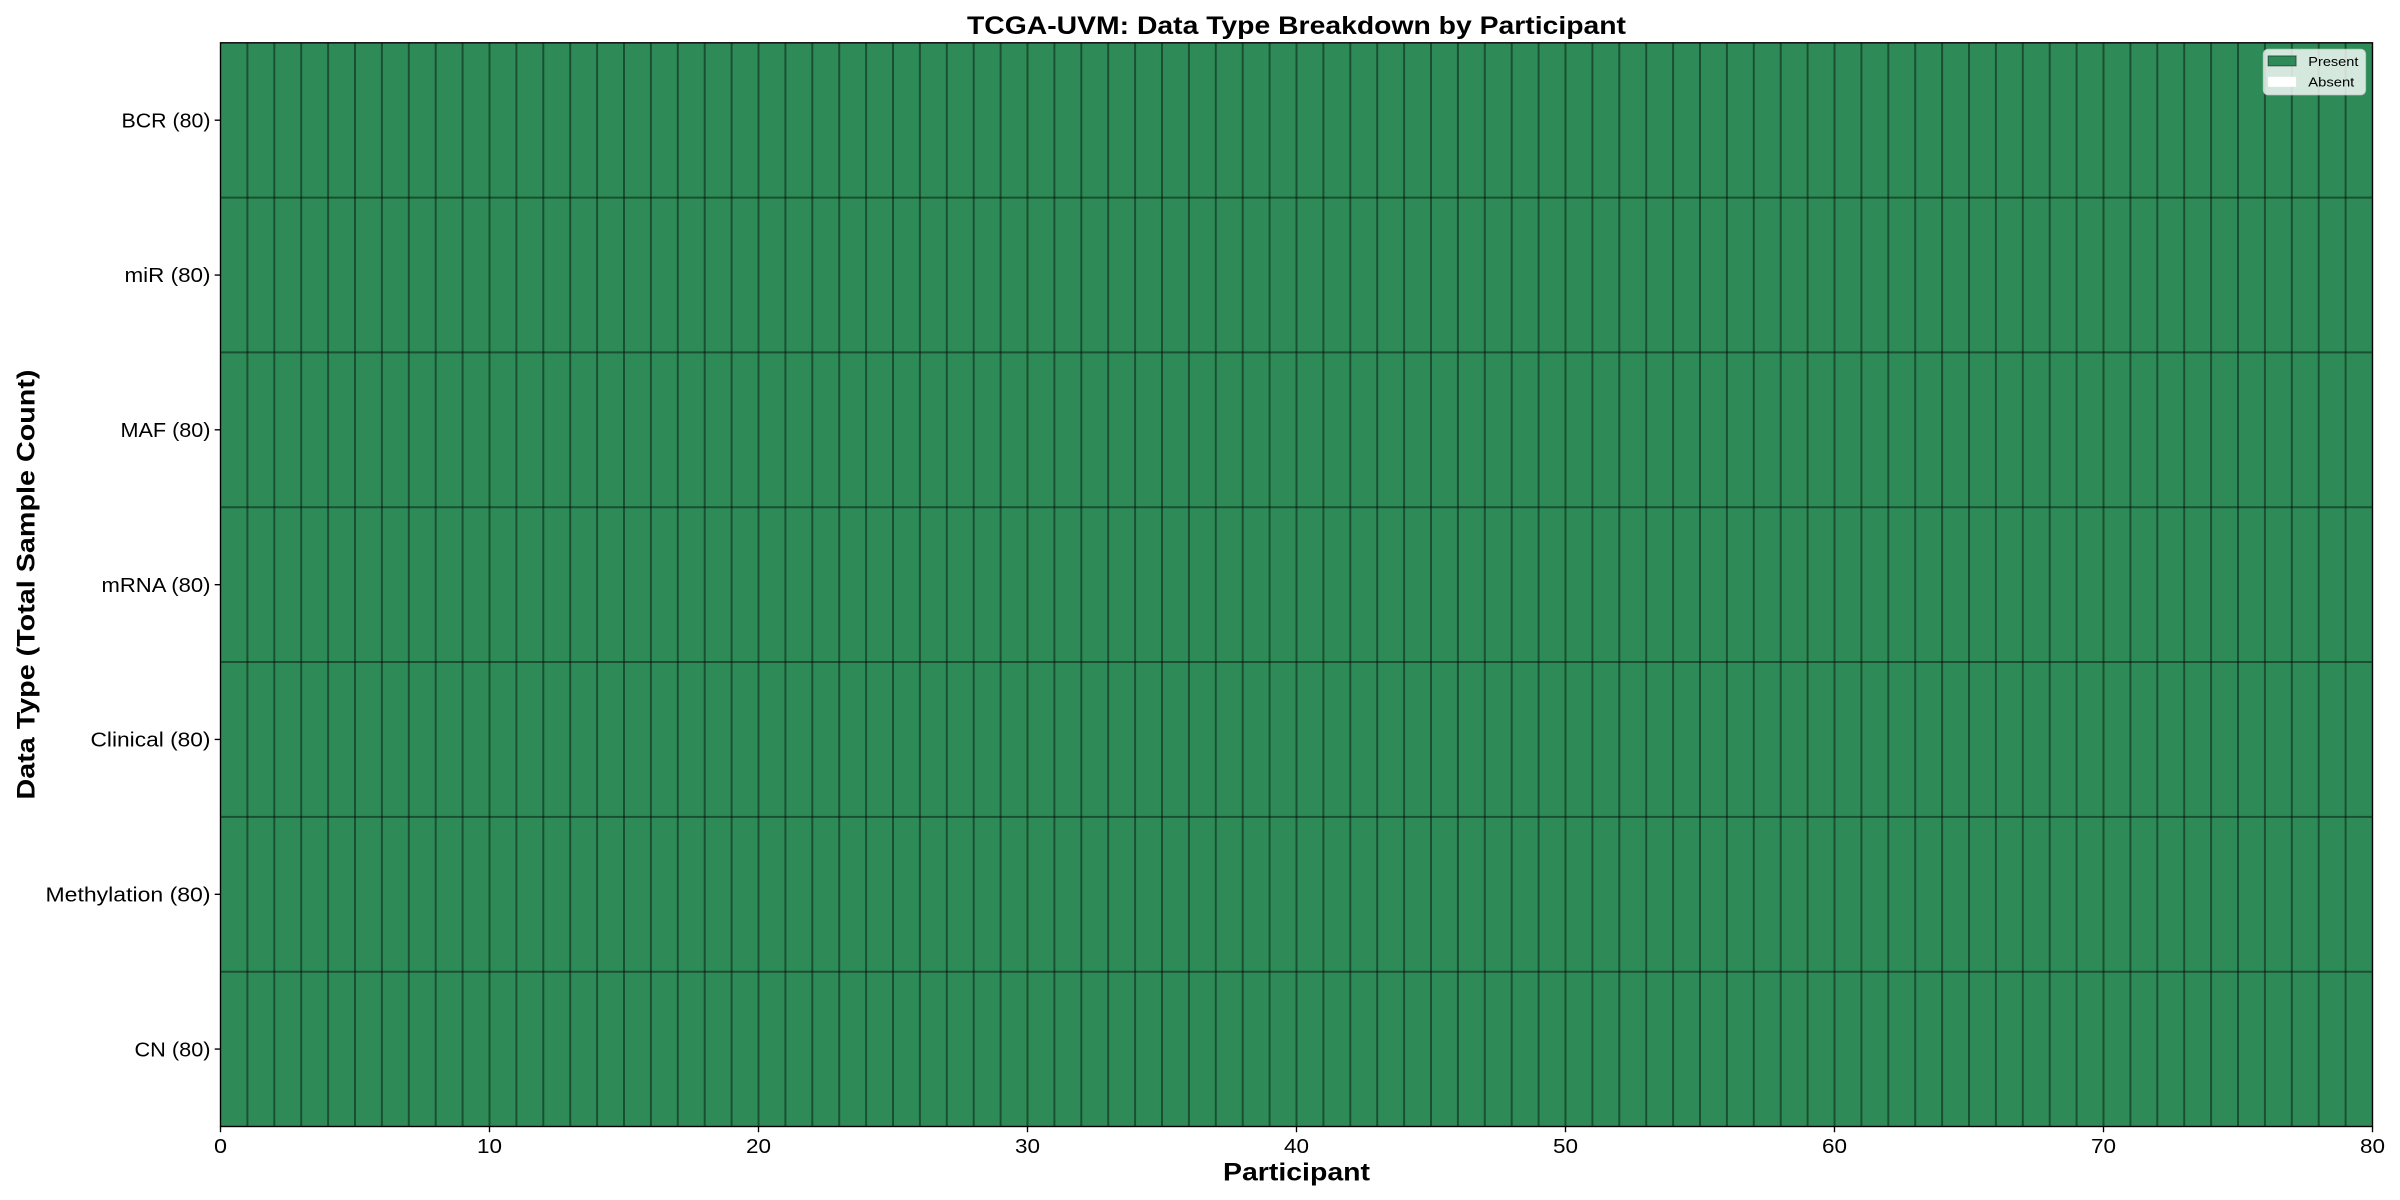 The height and width of the screenshot is (1200, 2400). I want to click on svg-text: 80, so click(2372, 1147).